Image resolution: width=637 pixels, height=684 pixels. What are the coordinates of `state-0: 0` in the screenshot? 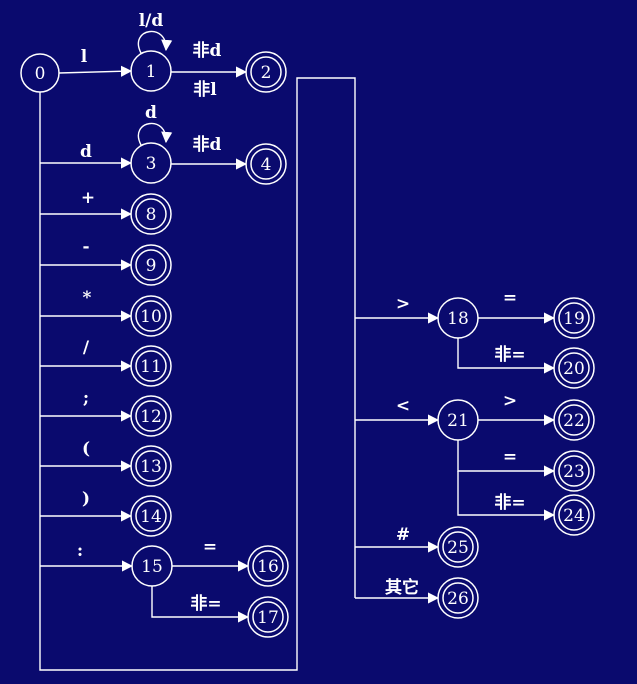 It's located at (40, 73).